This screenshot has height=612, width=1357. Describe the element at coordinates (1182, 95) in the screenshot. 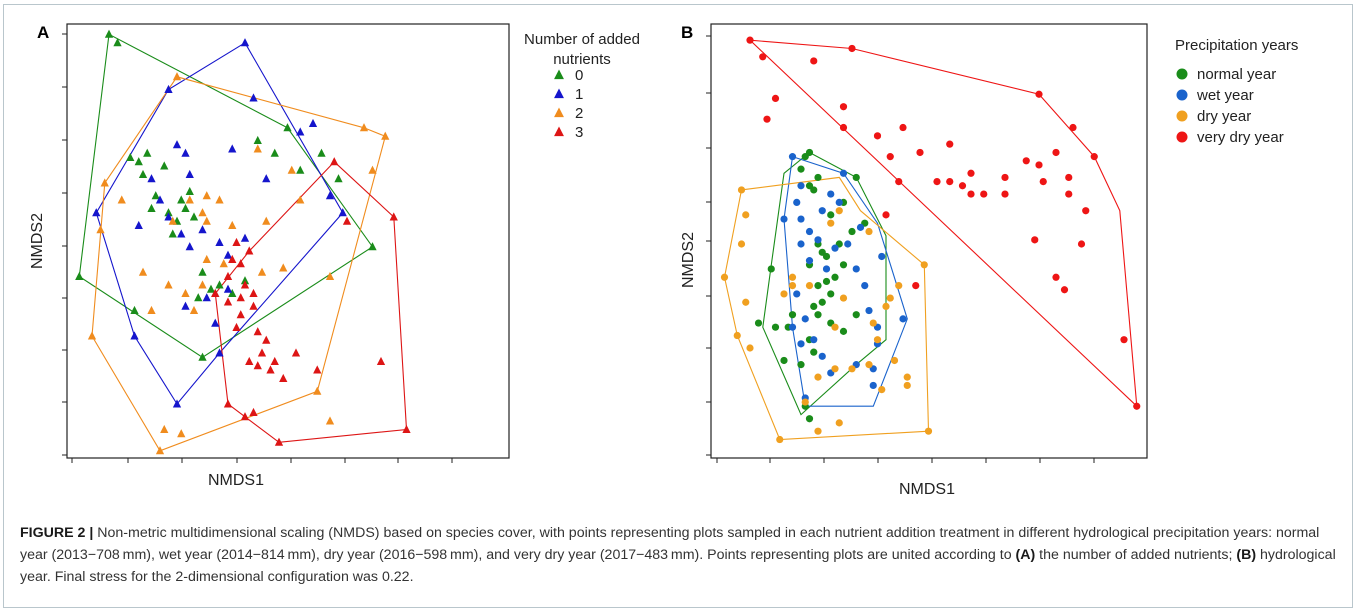

I see `panel-b-legend-marker-wet-year` at that location.